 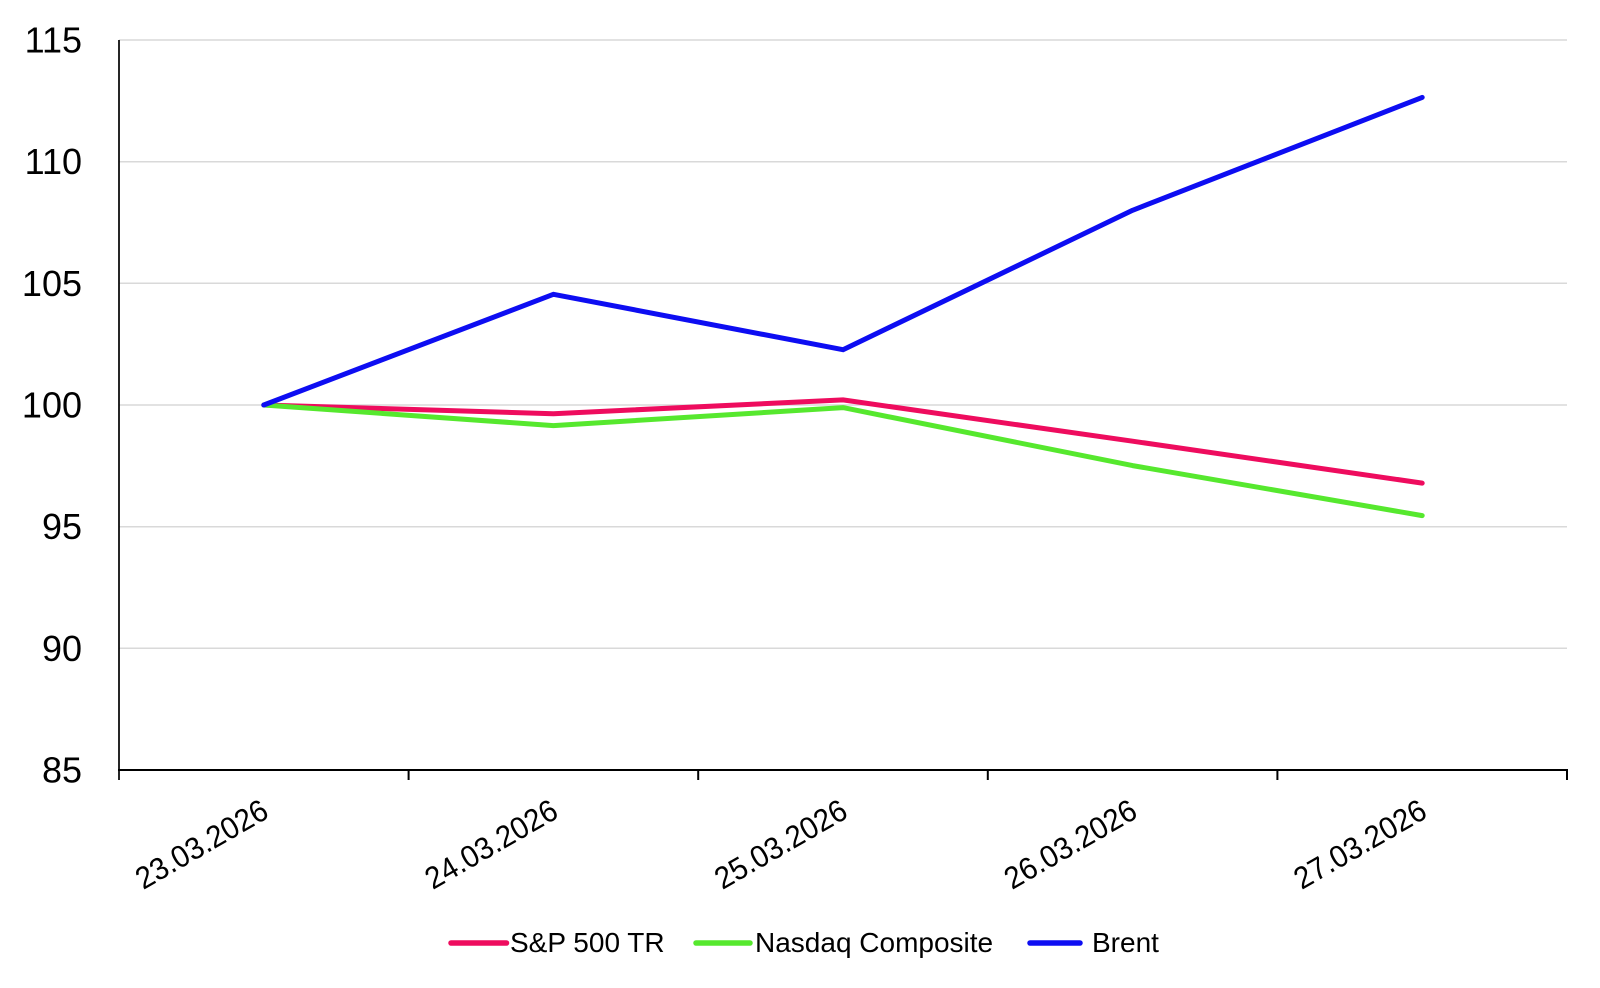 I want to click on svg-text: 100, so click(x=52, y=405).